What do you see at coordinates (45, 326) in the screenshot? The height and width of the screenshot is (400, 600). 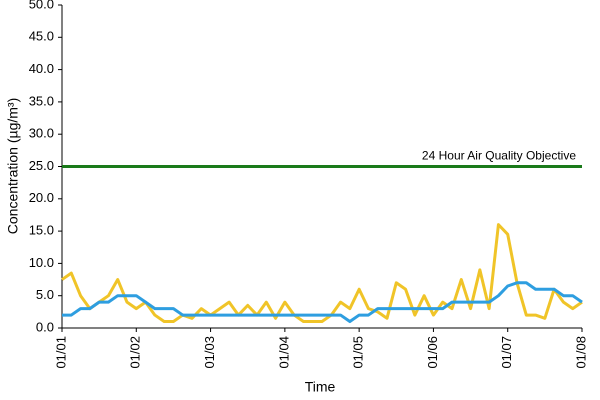 I see `y-tick-label: 0.0` at bounding box center [45, 326].